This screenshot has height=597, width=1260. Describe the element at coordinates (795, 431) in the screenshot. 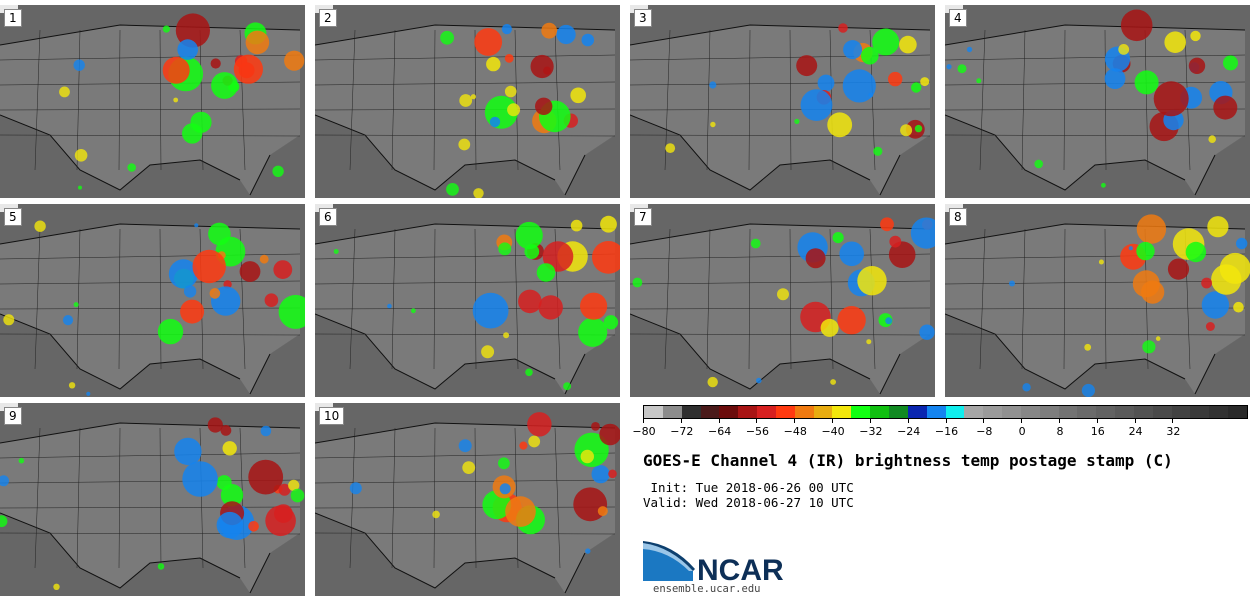

I see `colorbar-tick-label: −48` at that location.